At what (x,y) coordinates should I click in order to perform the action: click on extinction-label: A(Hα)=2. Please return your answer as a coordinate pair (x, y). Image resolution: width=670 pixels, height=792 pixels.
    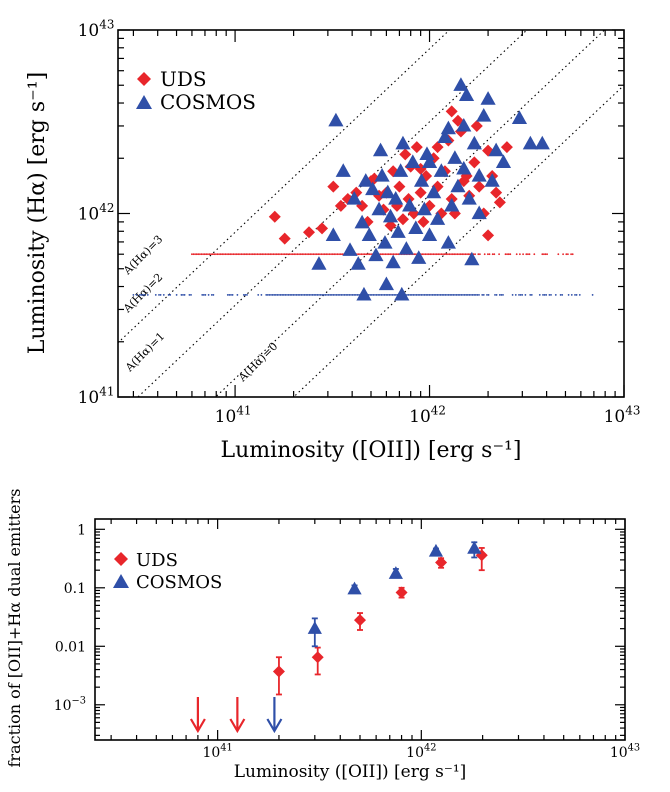
    Looking at the image, I should click on (142, 293).